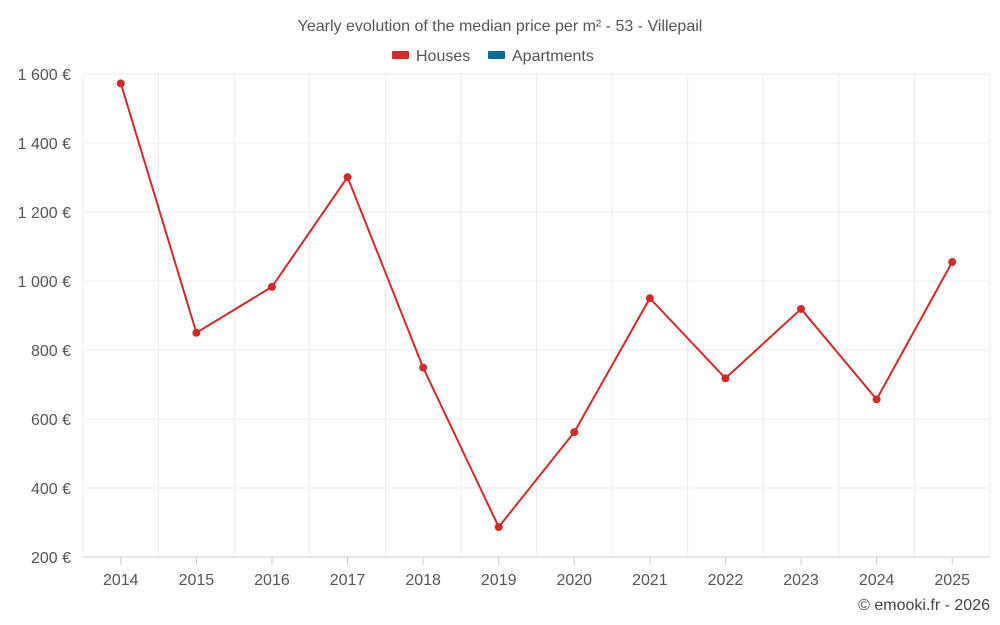 The width and height of the screenshot is (1000, 625). What do you see at coordinates (400, 55) in the screenshot?
I see `legend-swatch-houses` at bounding box center [400, 55].